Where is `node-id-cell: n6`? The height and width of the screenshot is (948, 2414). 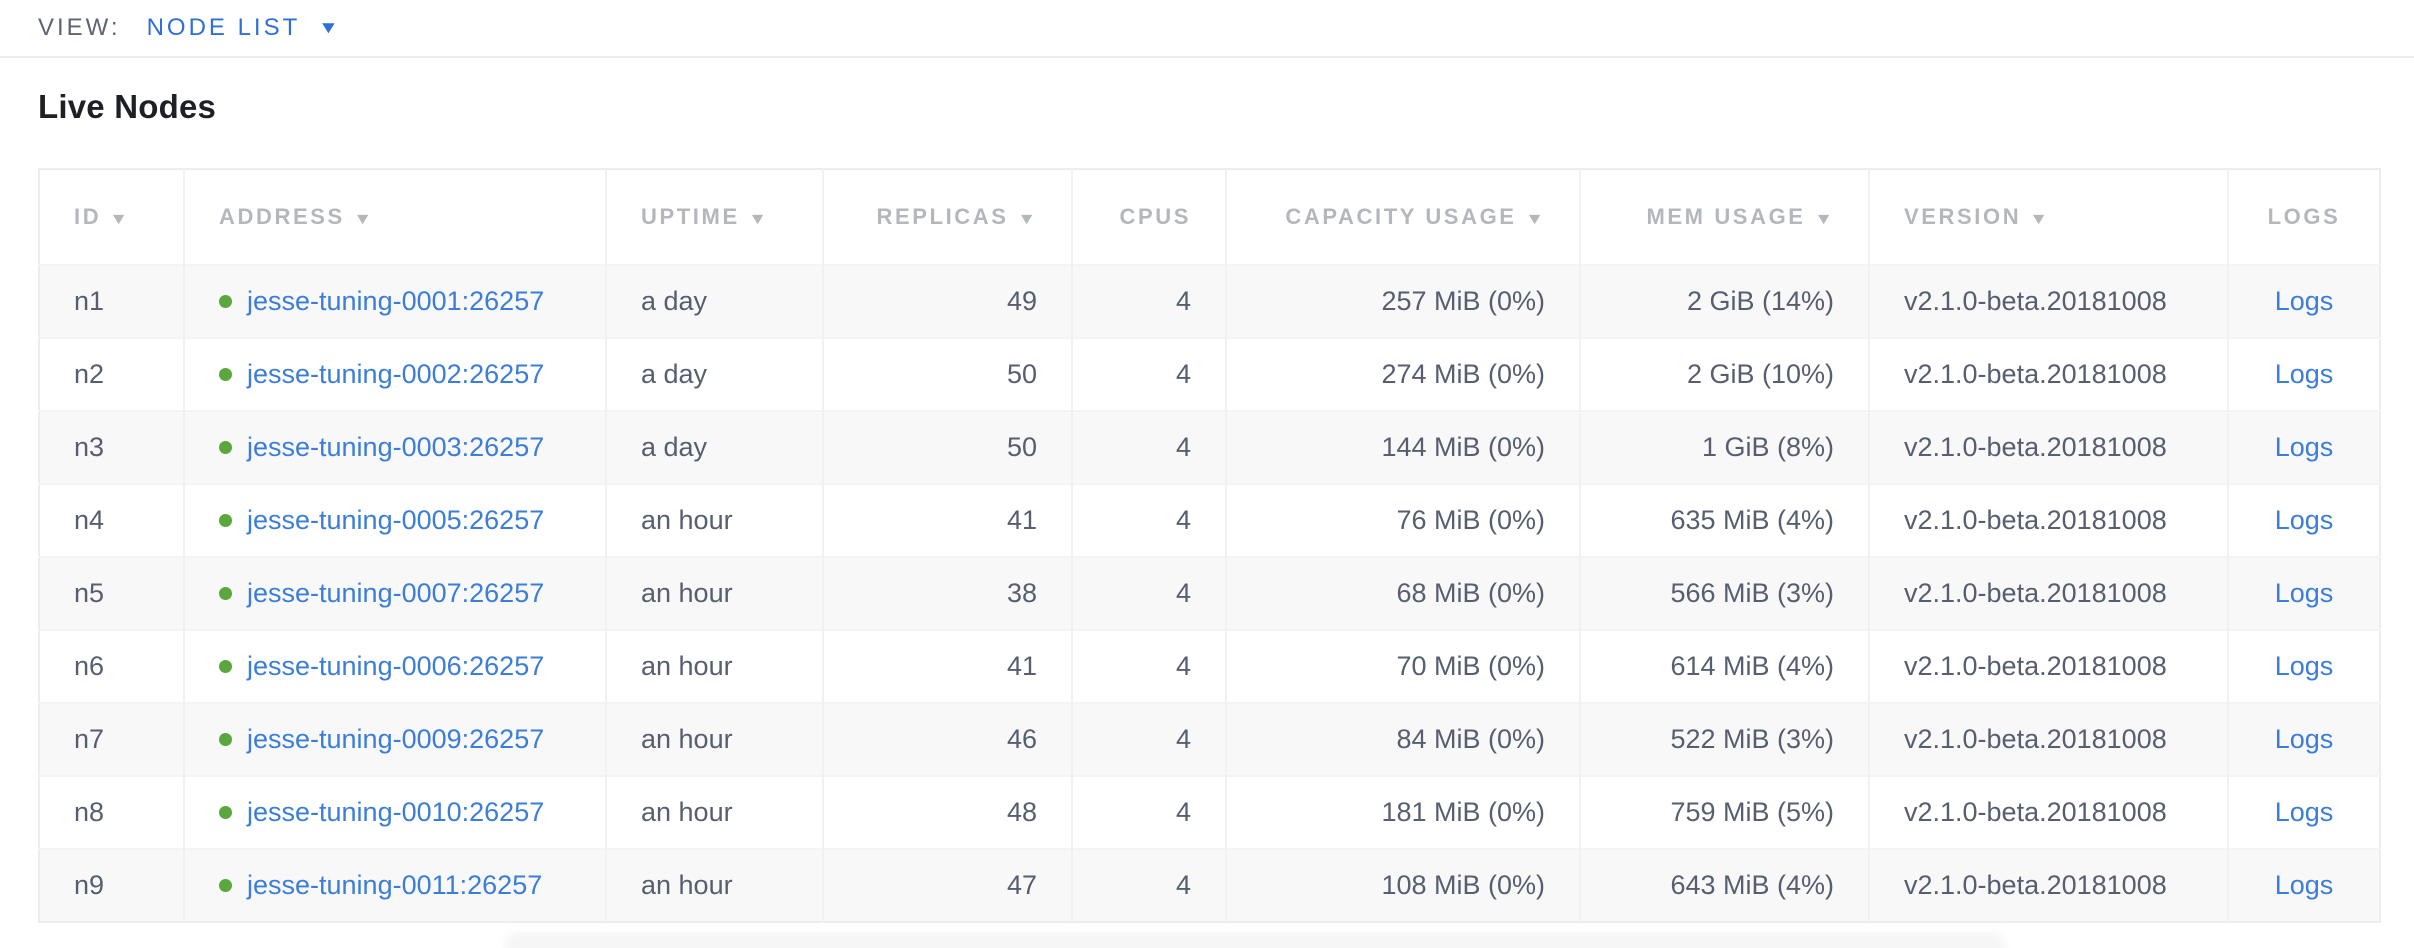 node-id-cell: n6 is located at coordinates (112, 666).